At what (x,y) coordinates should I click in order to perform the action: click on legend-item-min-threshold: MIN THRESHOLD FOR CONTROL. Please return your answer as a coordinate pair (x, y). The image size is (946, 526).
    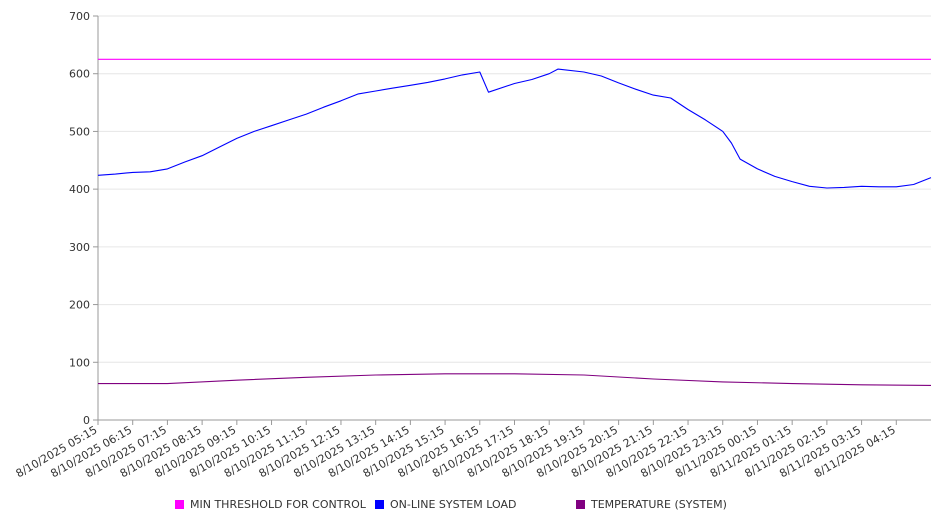
    Looking at the image, I should click on (270, 504).